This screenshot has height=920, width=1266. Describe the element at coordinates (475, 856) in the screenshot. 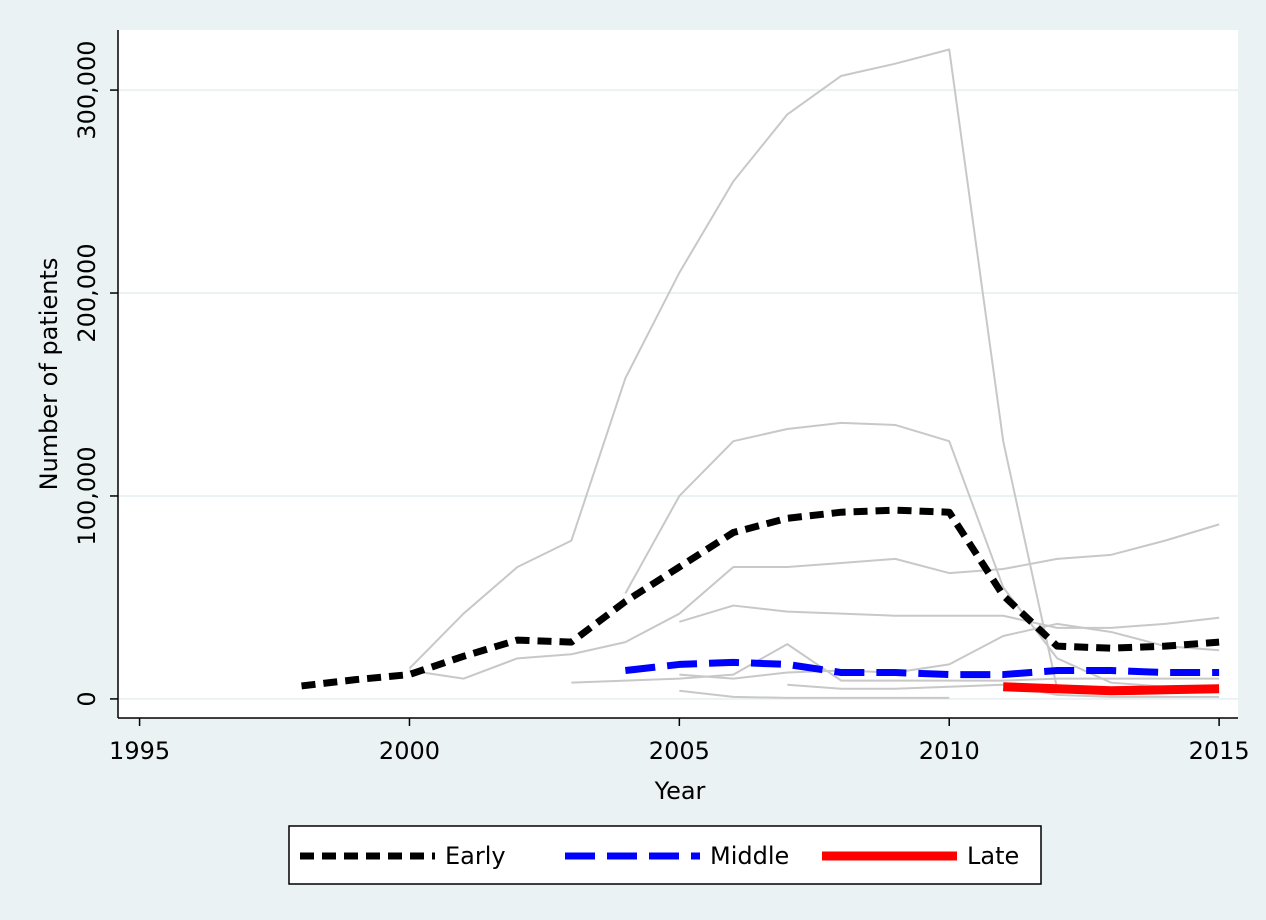

I see `legend-label: Early` at that location.